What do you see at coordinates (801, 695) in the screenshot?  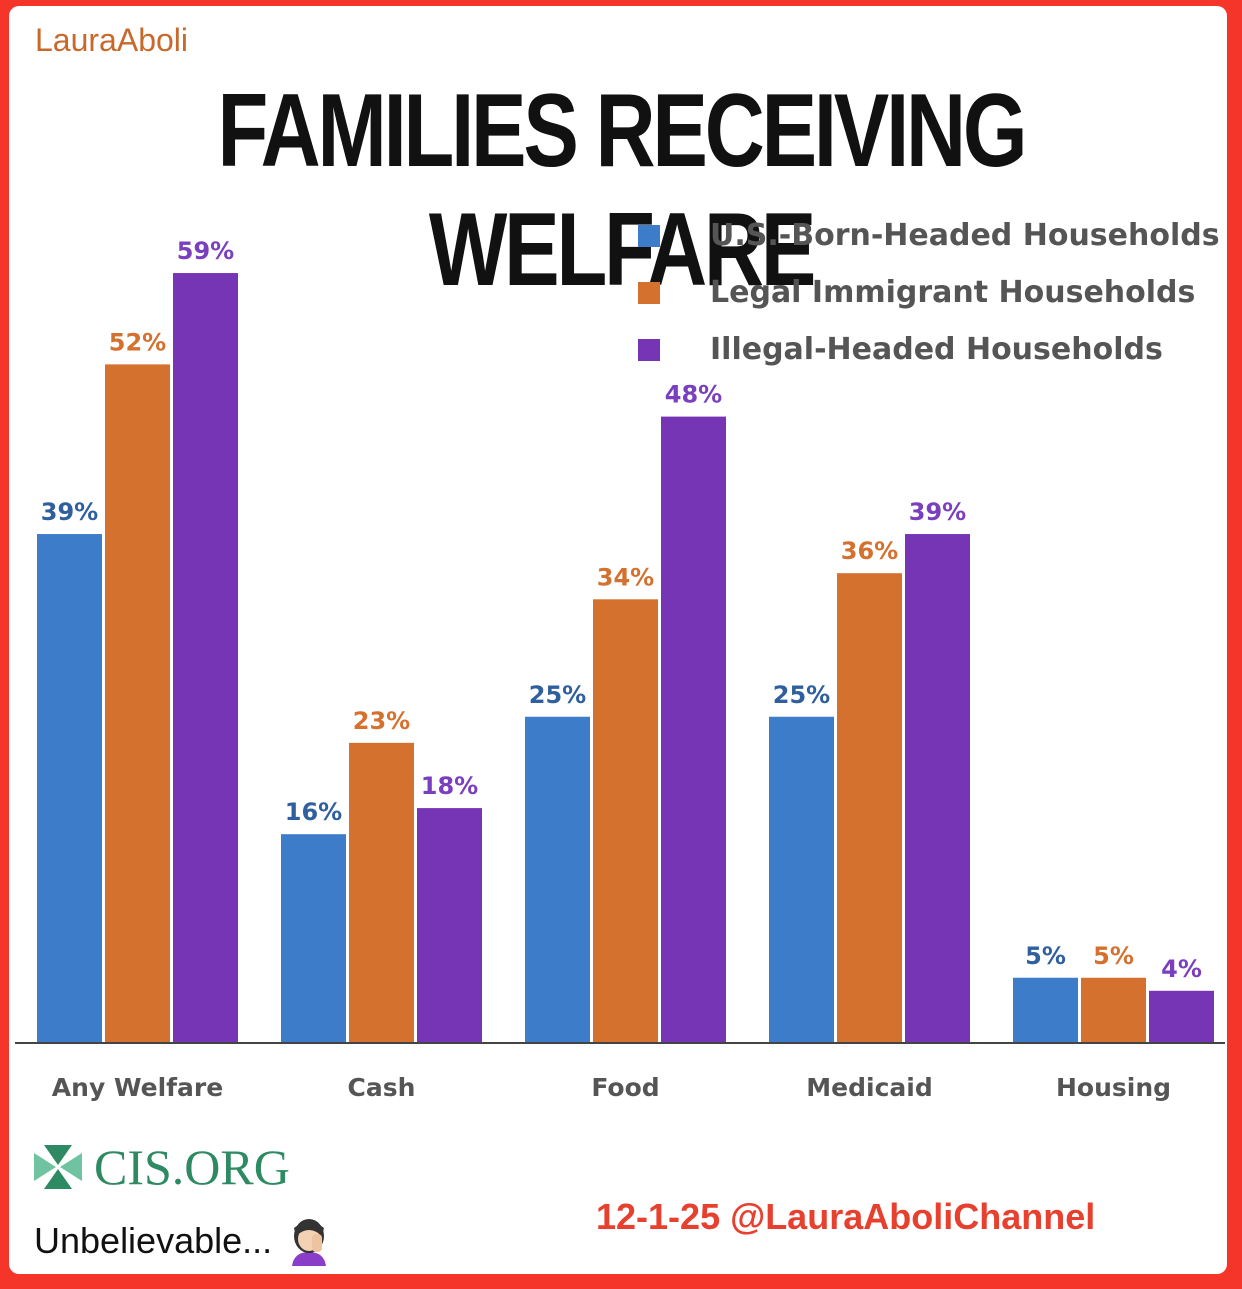 I see `data-label-3-0: 25%` at bounding box center [801, 695].